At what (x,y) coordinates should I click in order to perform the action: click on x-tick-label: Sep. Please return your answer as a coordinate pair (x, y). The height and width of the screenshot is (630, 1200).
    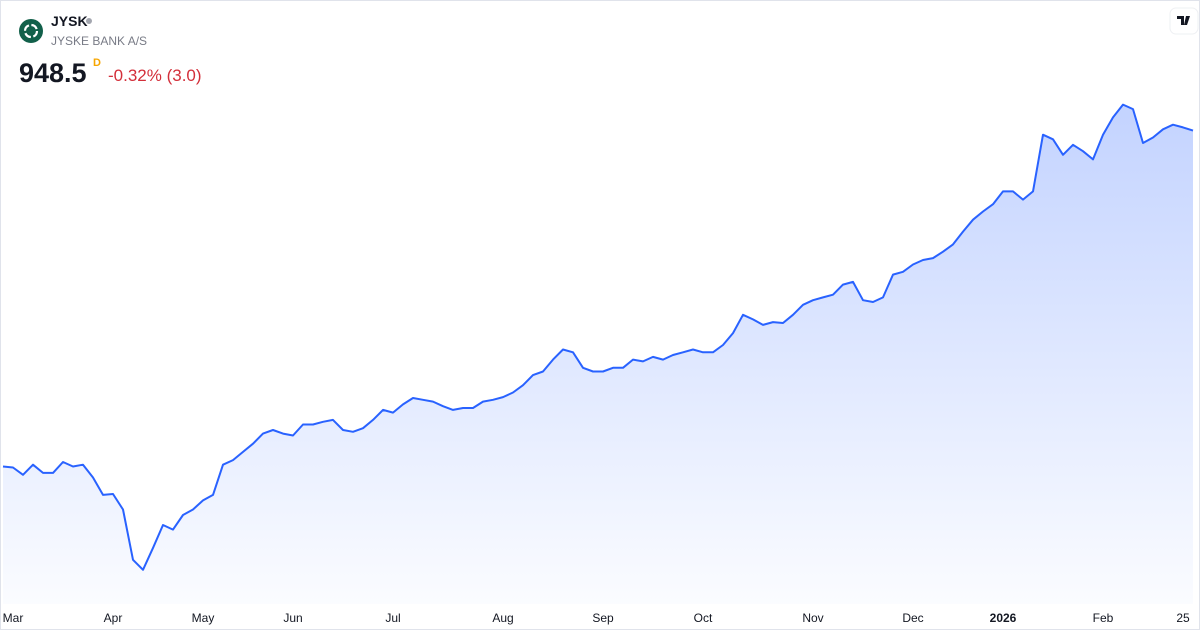
    Looking at the image, I should click on (603, 618).